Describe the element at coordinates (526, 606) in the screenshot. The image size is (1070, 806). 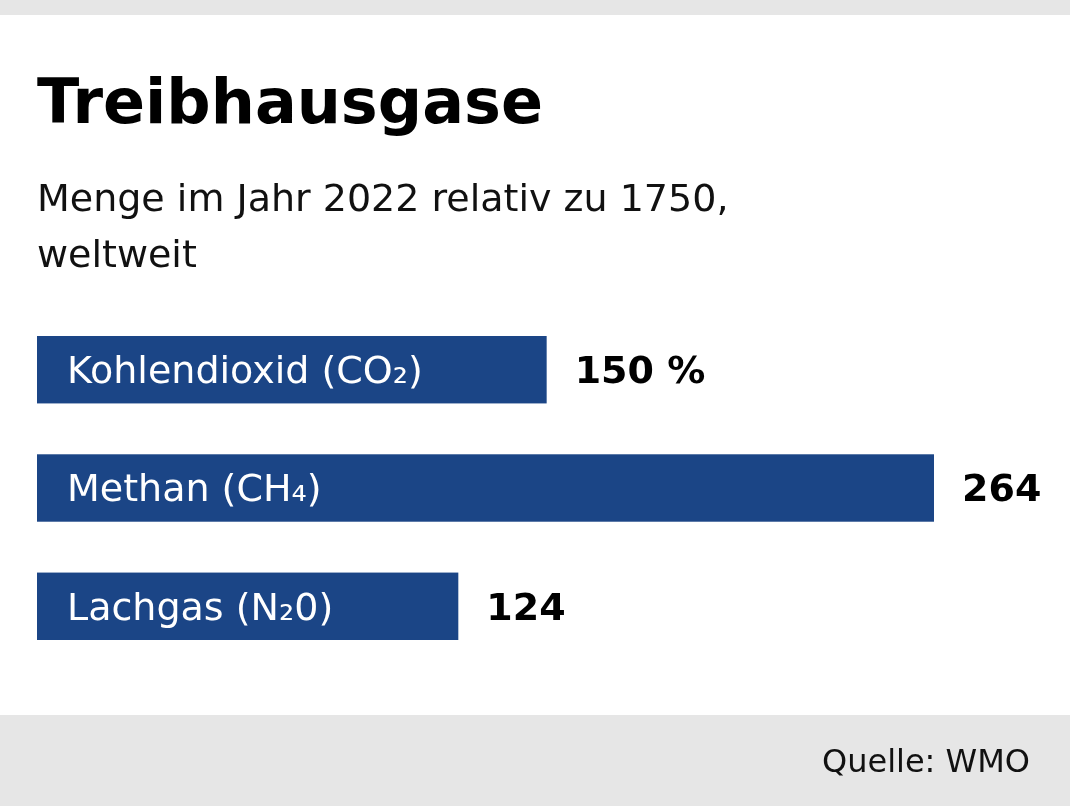
I see `data-label: 124` at that location.